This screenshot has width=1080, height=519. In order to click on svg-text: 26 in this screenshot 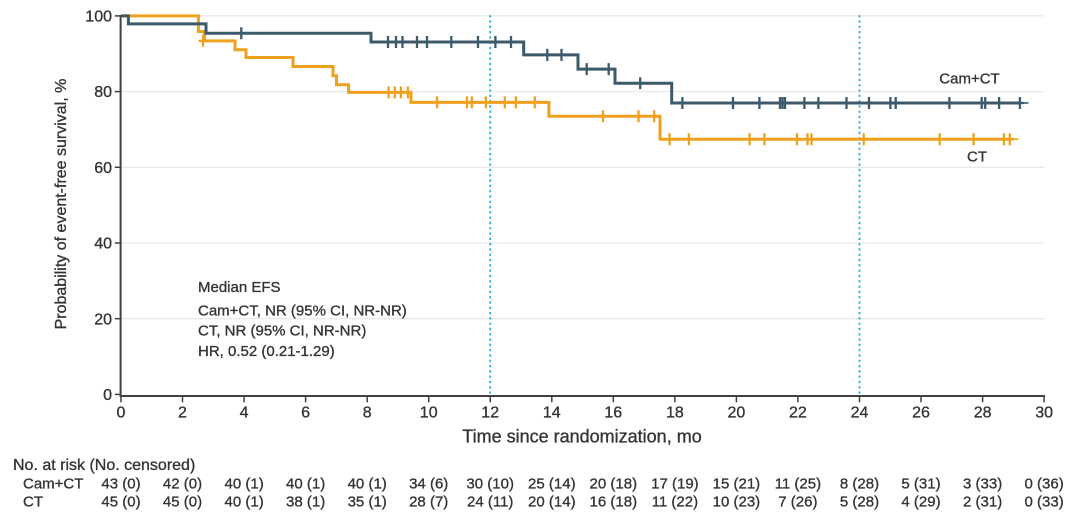, I will do `click(921, 413)`.